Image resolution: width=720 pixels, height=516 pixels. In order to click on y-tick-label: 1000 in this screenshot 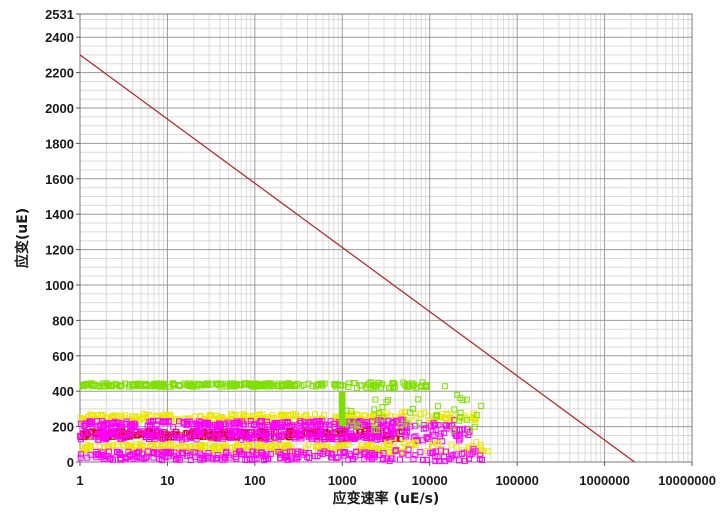, I will do `click(59, 285)`.